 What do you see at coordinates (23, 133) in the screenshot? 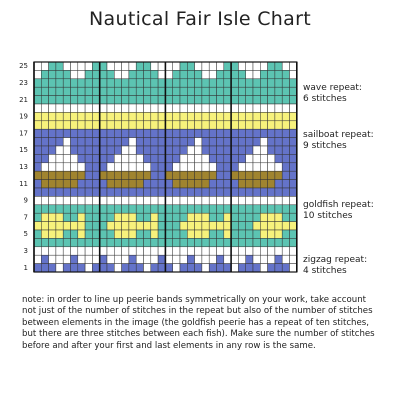
I see `row-label: 17` at bounding box center [23, 133].